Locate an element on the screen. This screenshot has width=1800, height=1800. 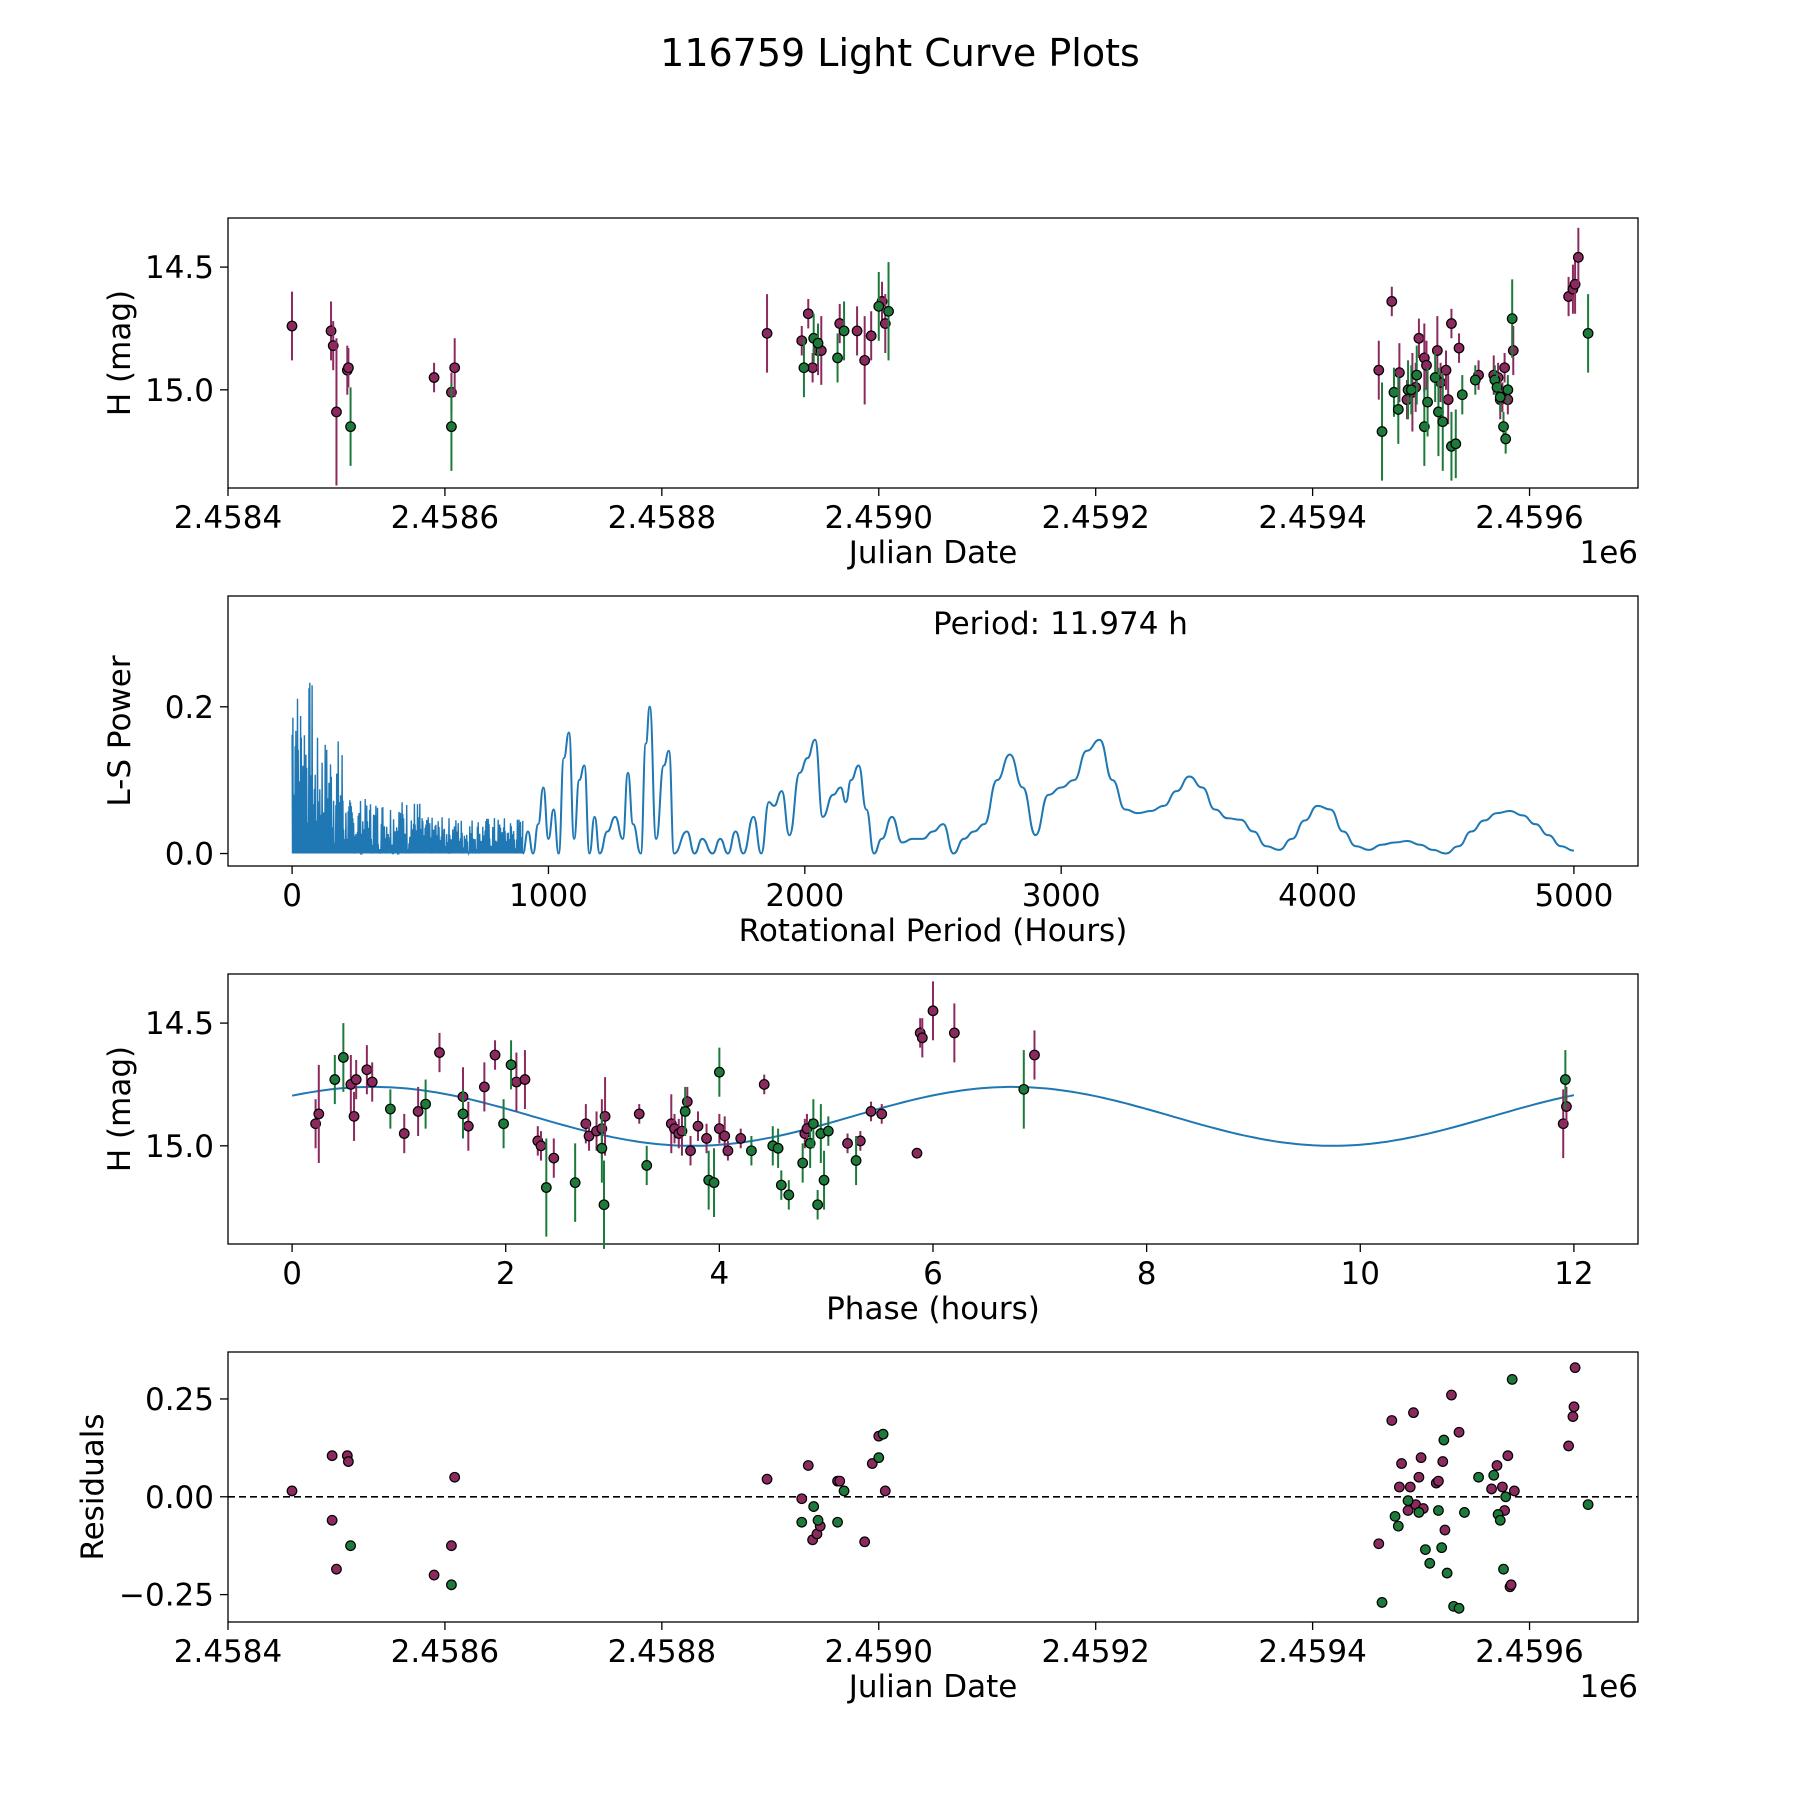
x-tick-label: 2.4586 is located at coordinates (445, 518).